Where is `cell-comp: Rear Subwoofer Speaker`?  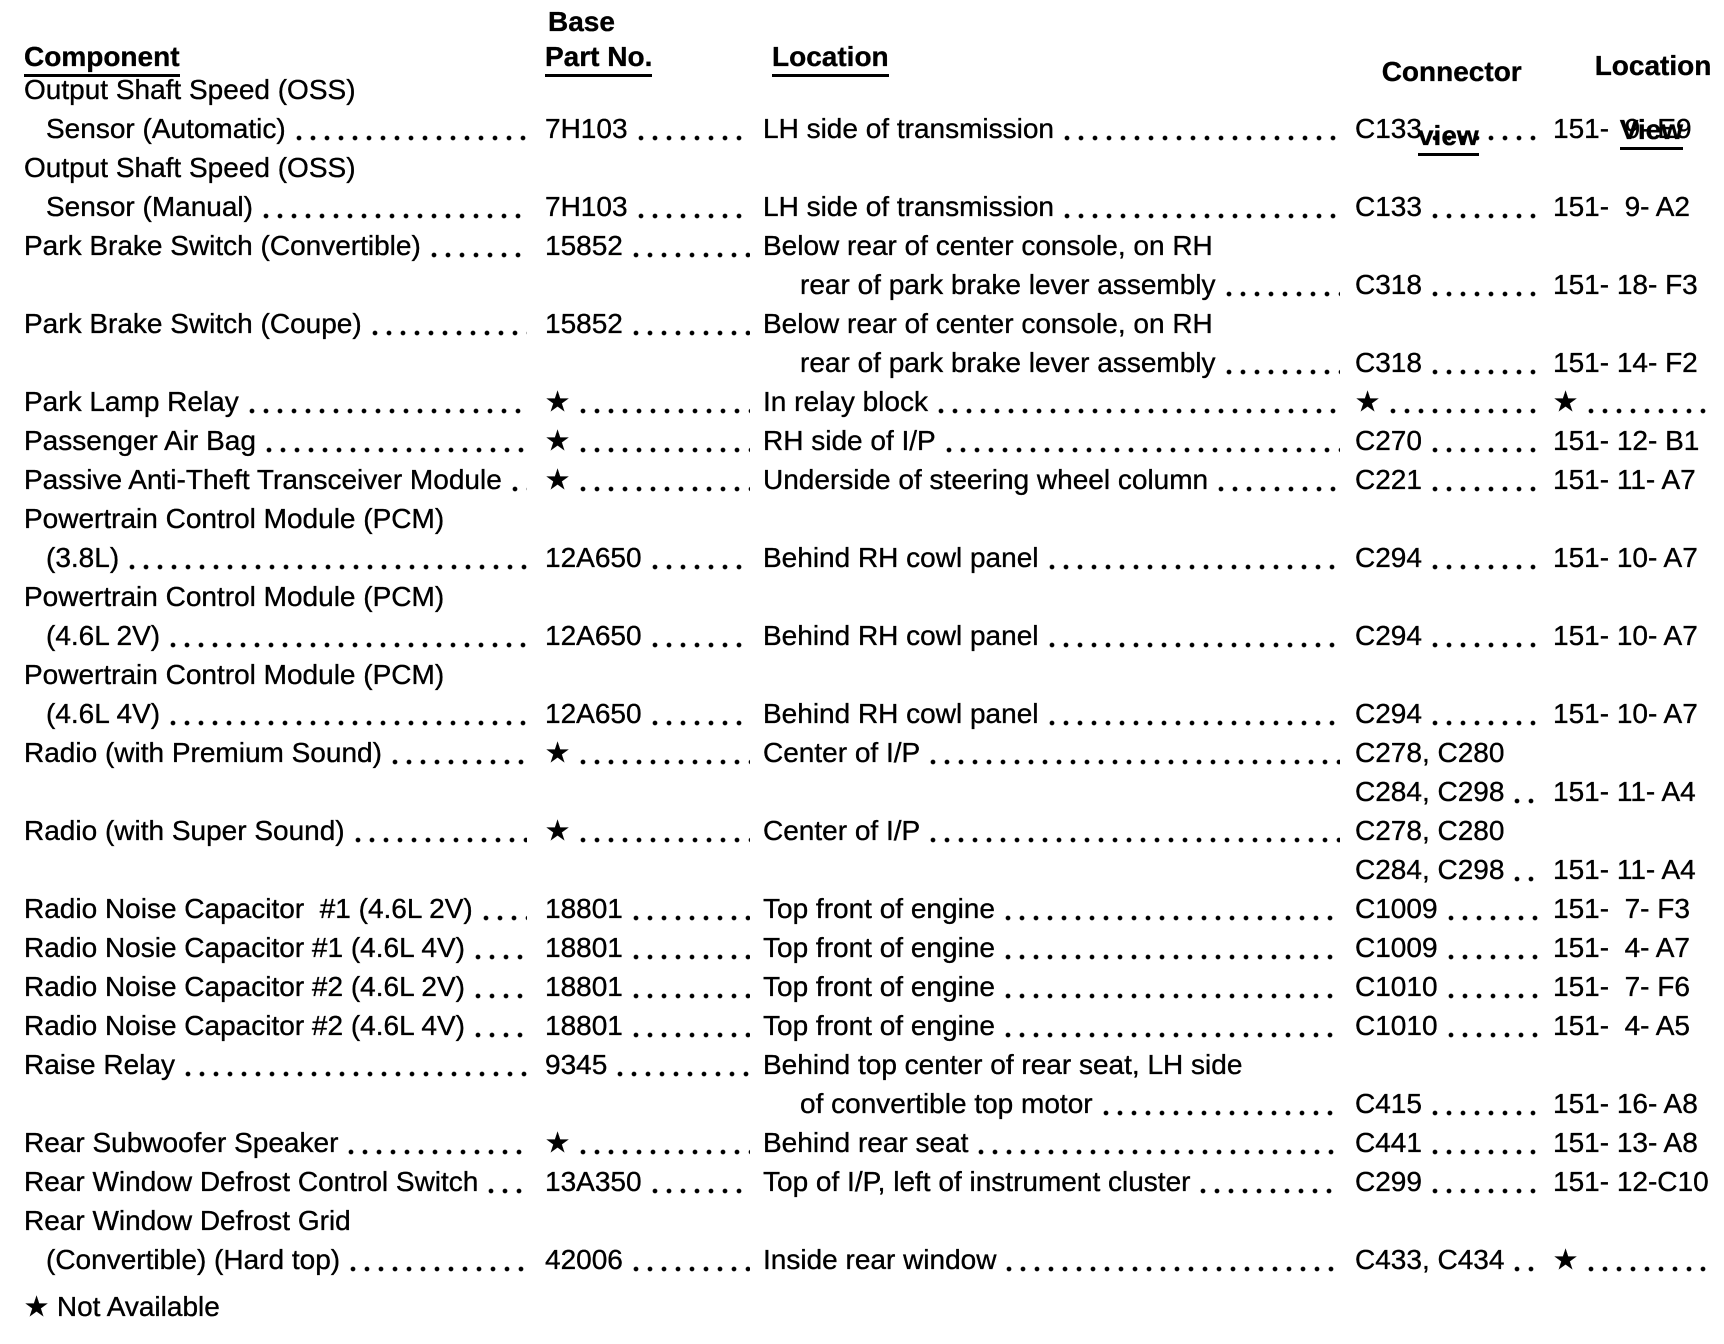 cell-comp: Rear Subwoofer Speaker is located at coordinates (279, 1142).